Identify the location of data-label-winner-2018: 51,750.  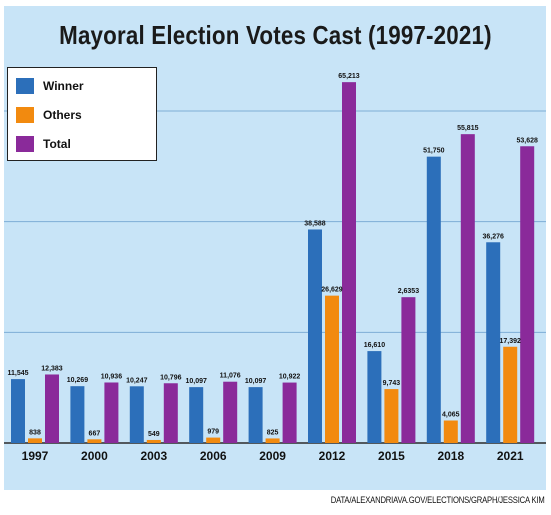
(434, 151).